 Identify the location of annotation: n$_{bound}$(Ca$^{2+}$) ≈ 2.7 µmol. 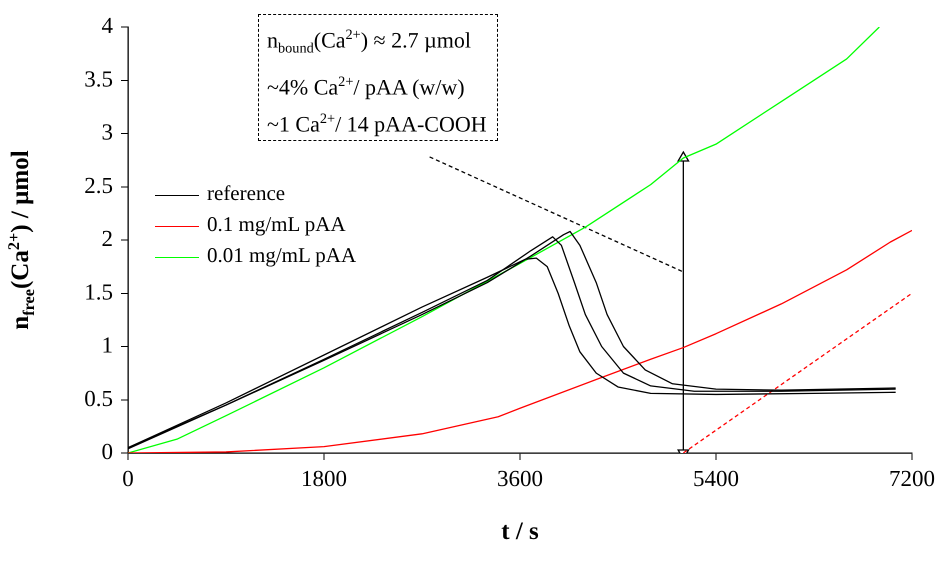
(369, 42).